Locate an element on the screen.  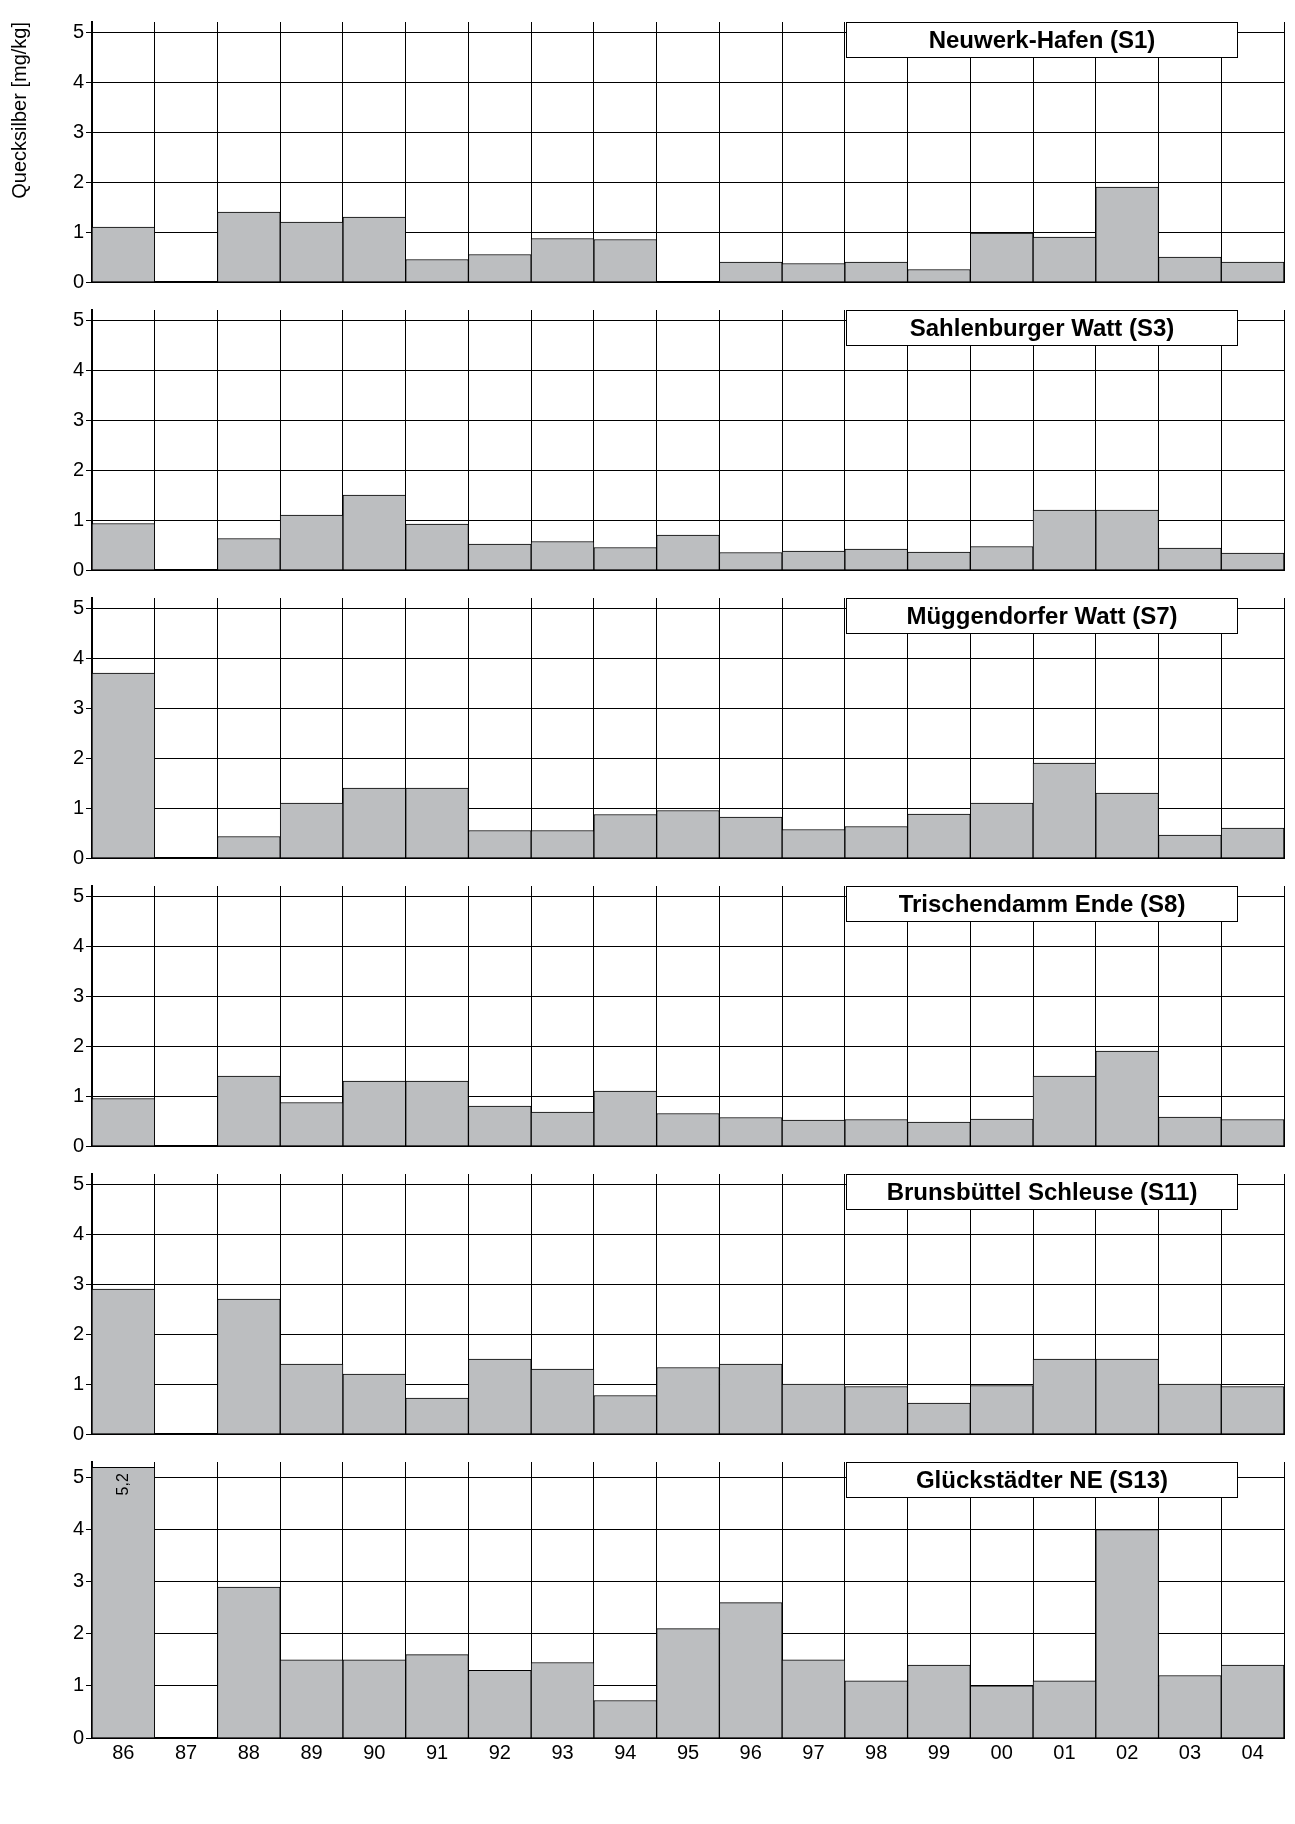
data-label: 5,2 is located at coordinates (122, 1484).